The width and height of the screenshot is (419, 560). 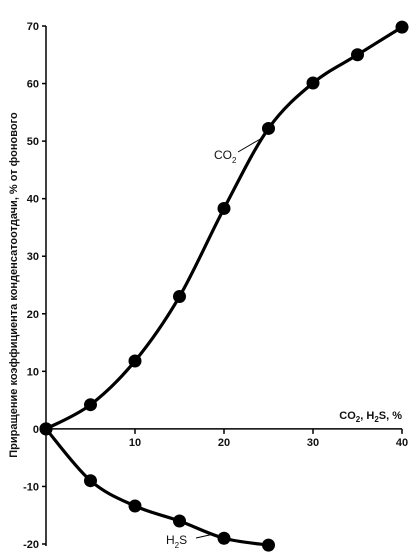 What do you see at coordinates (31, 487) in the screenshot?
I see `y-tick-label: -10` at bounding box center [31, 487].